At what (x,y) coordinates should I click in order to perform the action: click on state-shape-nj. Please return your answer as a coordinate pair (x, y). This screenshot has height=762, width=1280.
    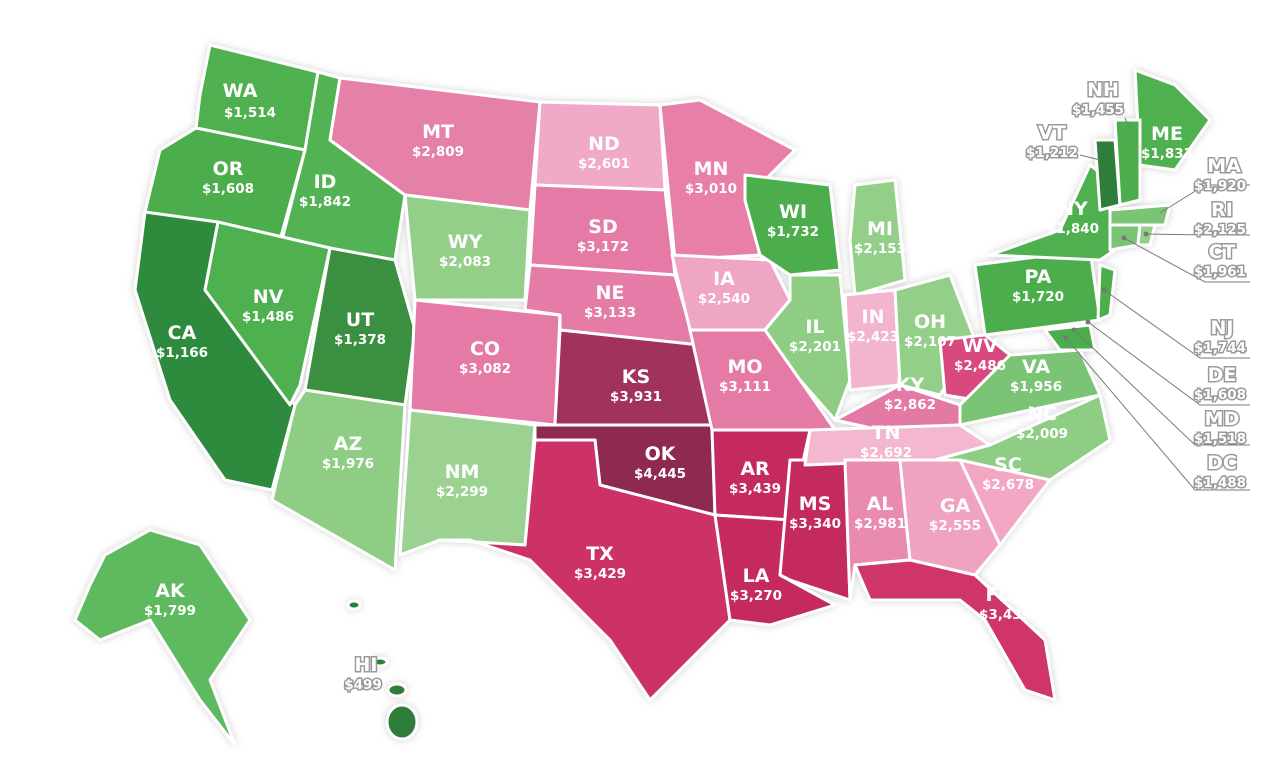
    Looking at the image, I should click on (1106, 292).